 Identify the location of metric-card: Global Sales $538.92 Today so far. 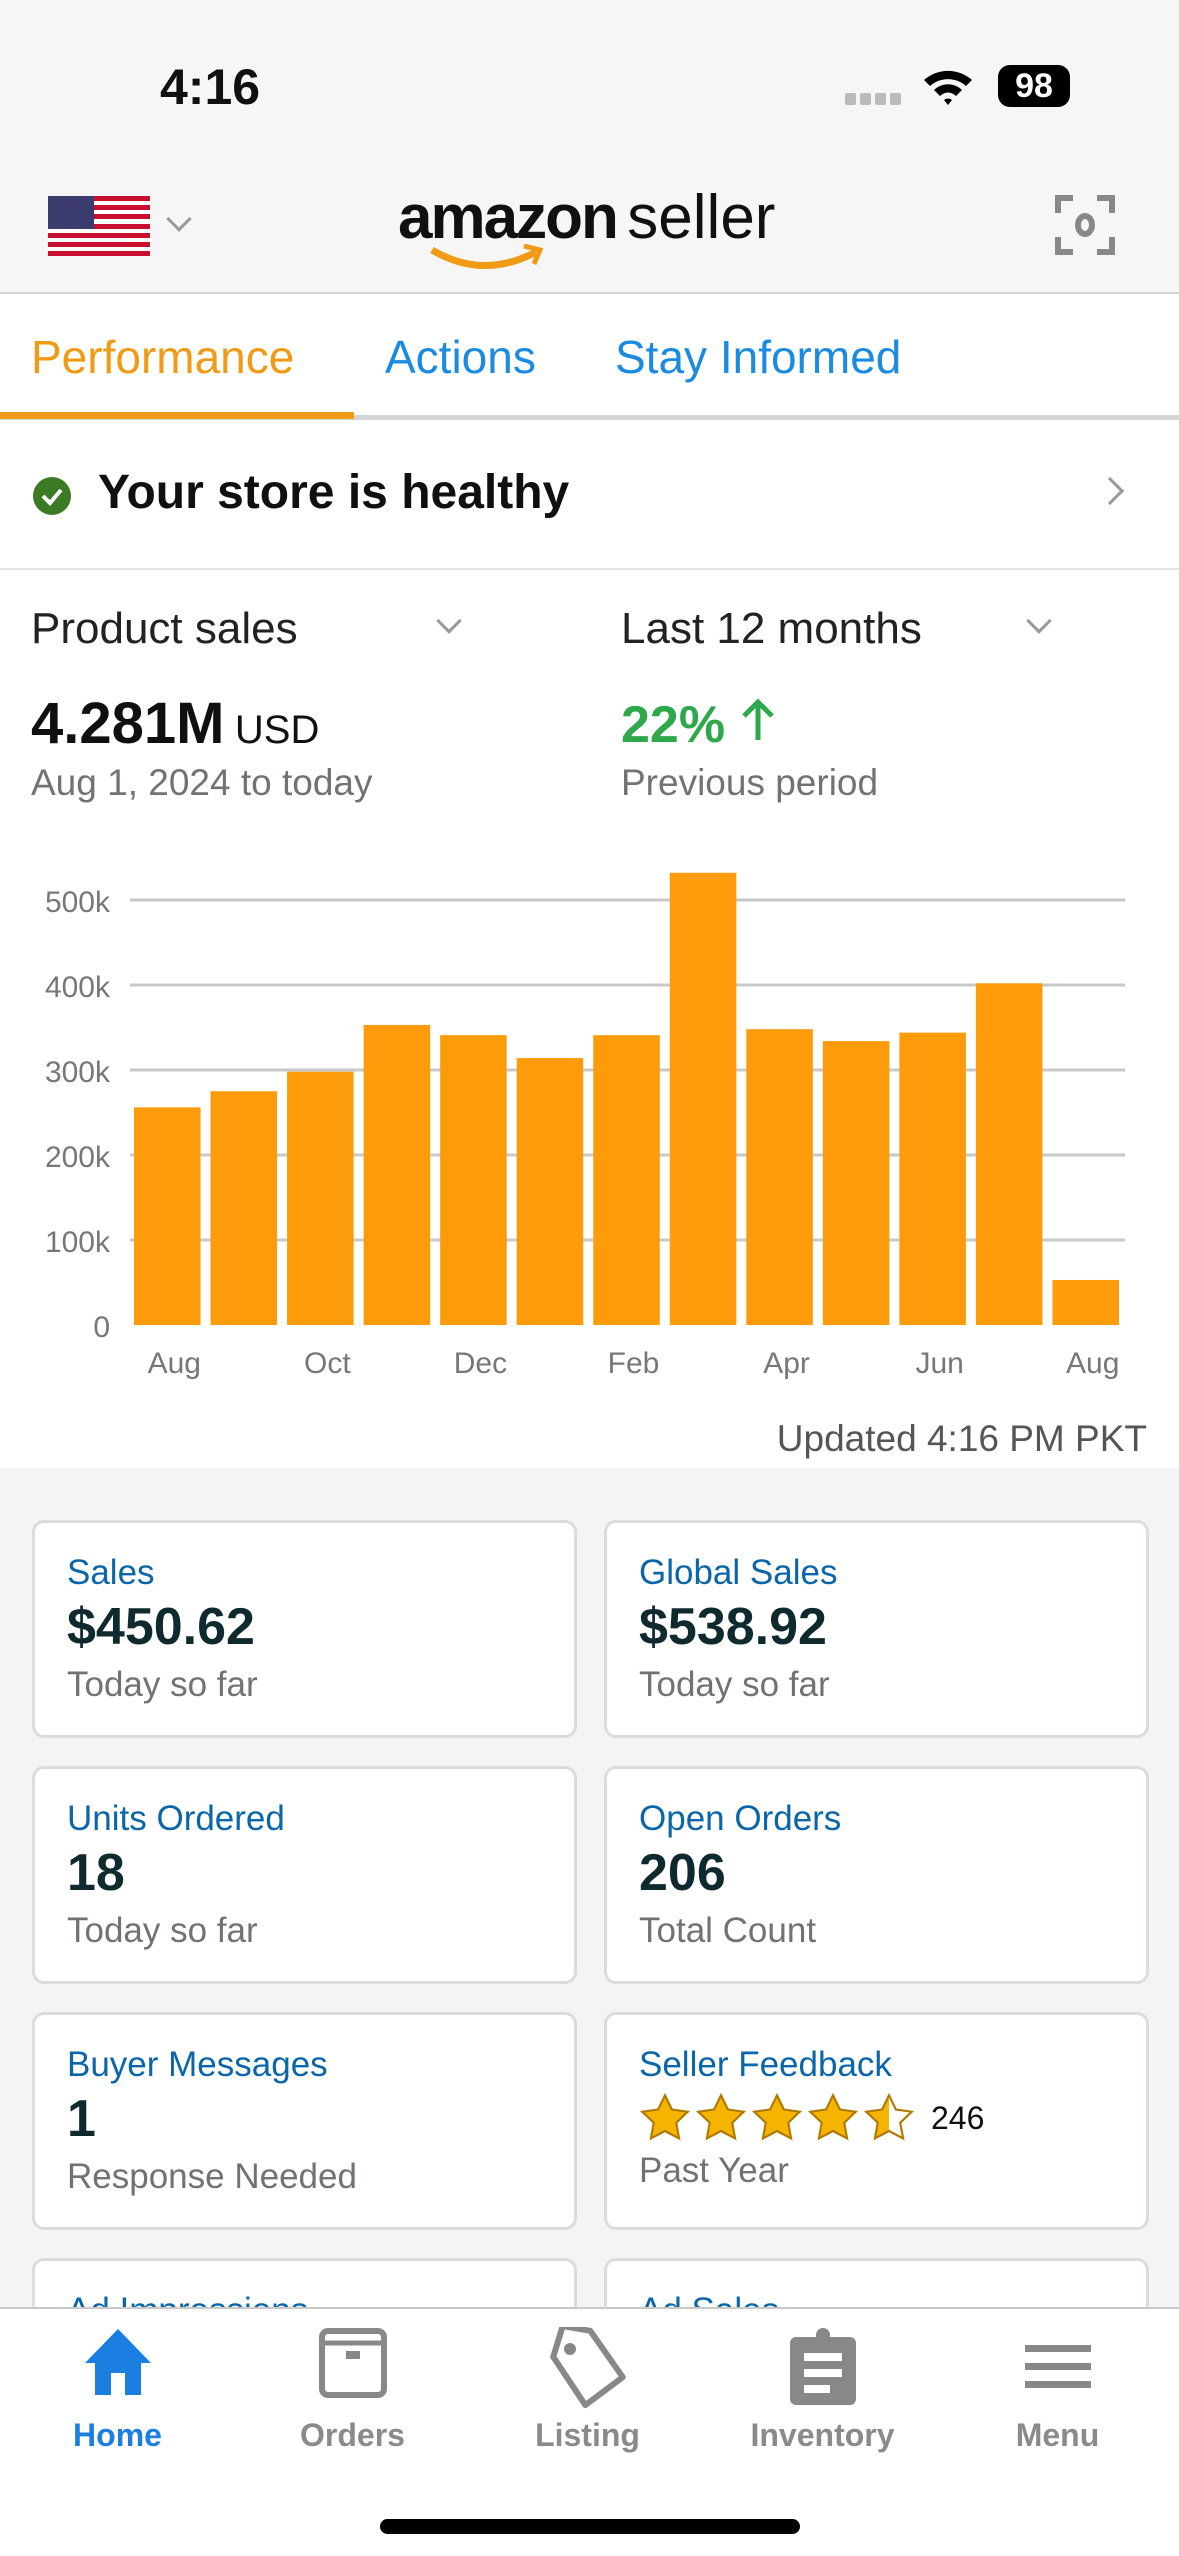
(876, 1629).